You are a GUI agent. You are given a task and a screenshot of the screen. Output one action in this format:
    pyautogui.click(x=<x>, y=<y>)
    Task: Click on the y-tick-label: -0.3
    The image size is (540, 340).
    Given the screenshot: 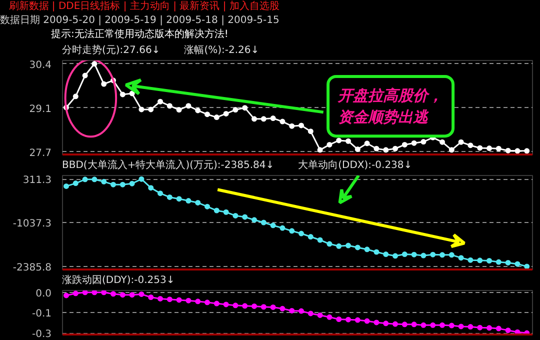 What is the action you would take?
    pyautogui.click(x=42, y=334)
    